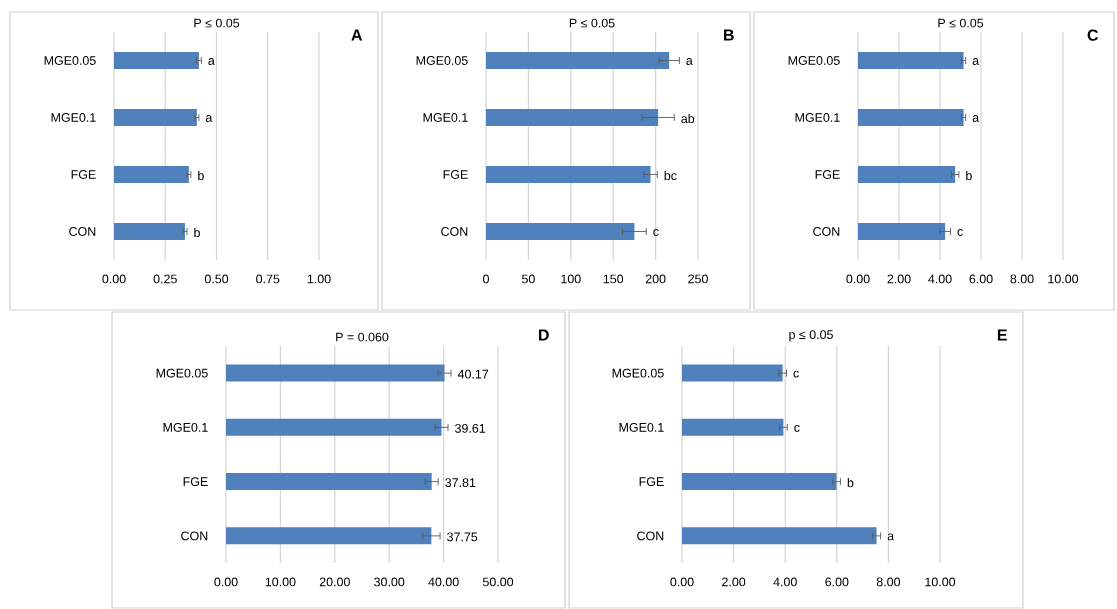 Image resolution: width=1117 pixels, height=609 pixels. Describe the element at coordinates (216, 279) in the screenshot. I see `x-tick-label: 0.50` at that location.